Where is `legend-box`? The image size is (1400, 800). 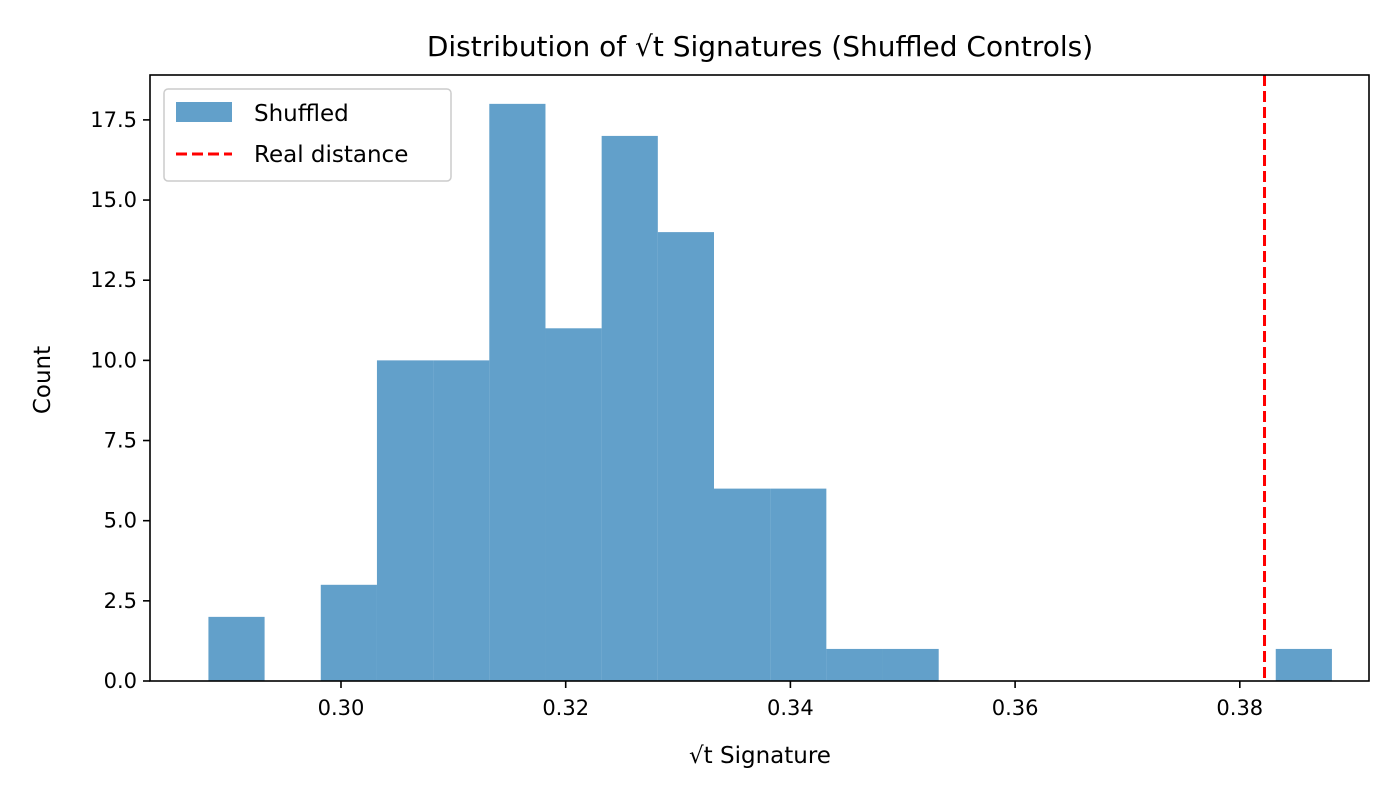
legend-box is located at coordinates (307, 135).